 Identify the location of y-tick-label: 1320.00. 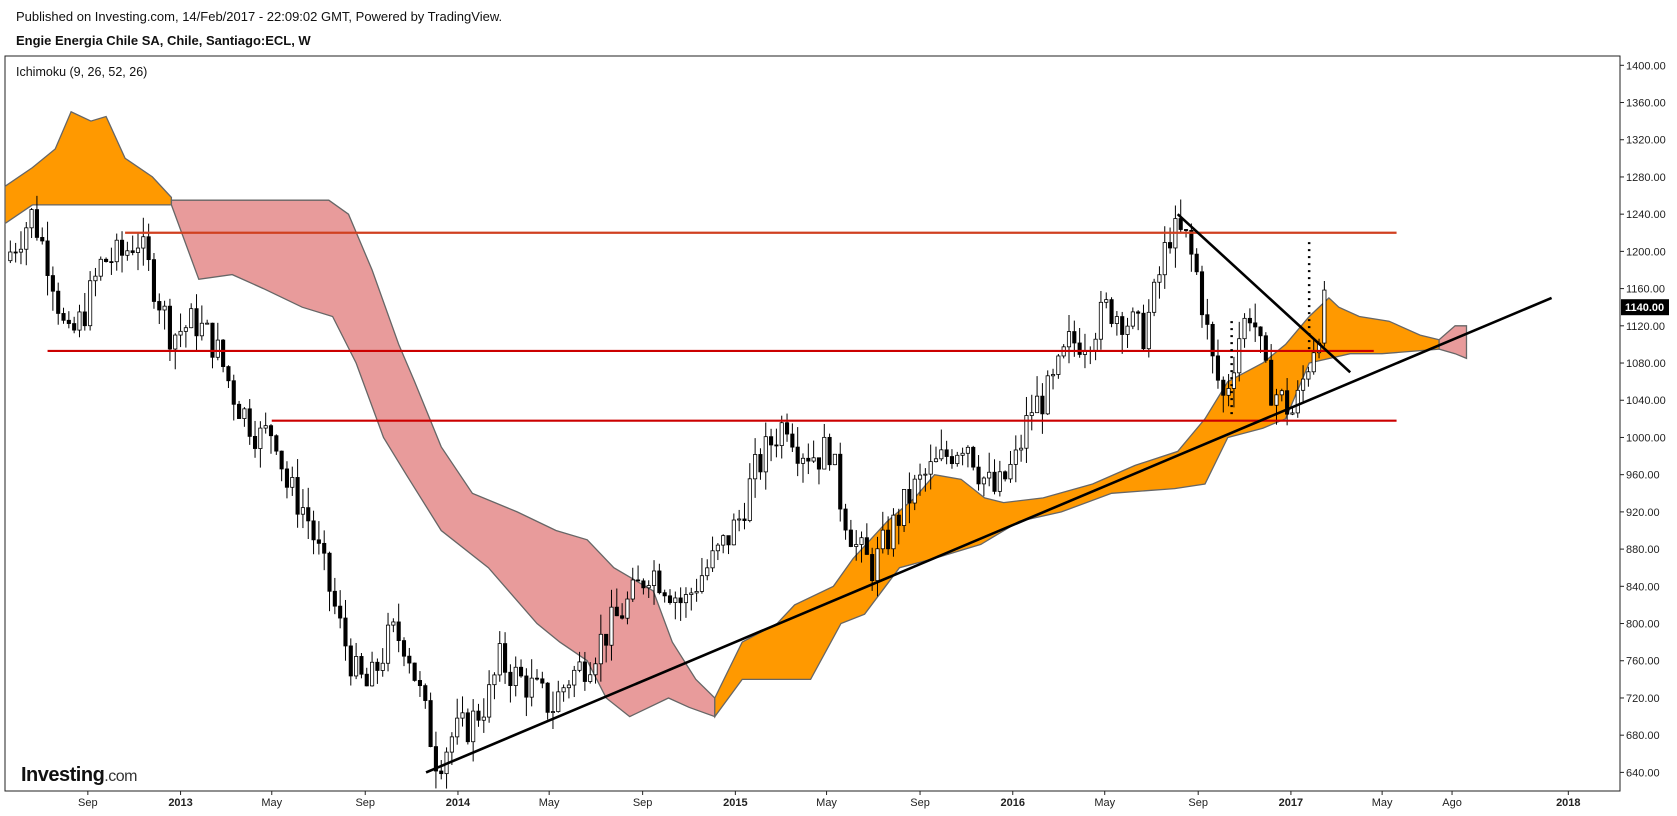
(1646, 141).